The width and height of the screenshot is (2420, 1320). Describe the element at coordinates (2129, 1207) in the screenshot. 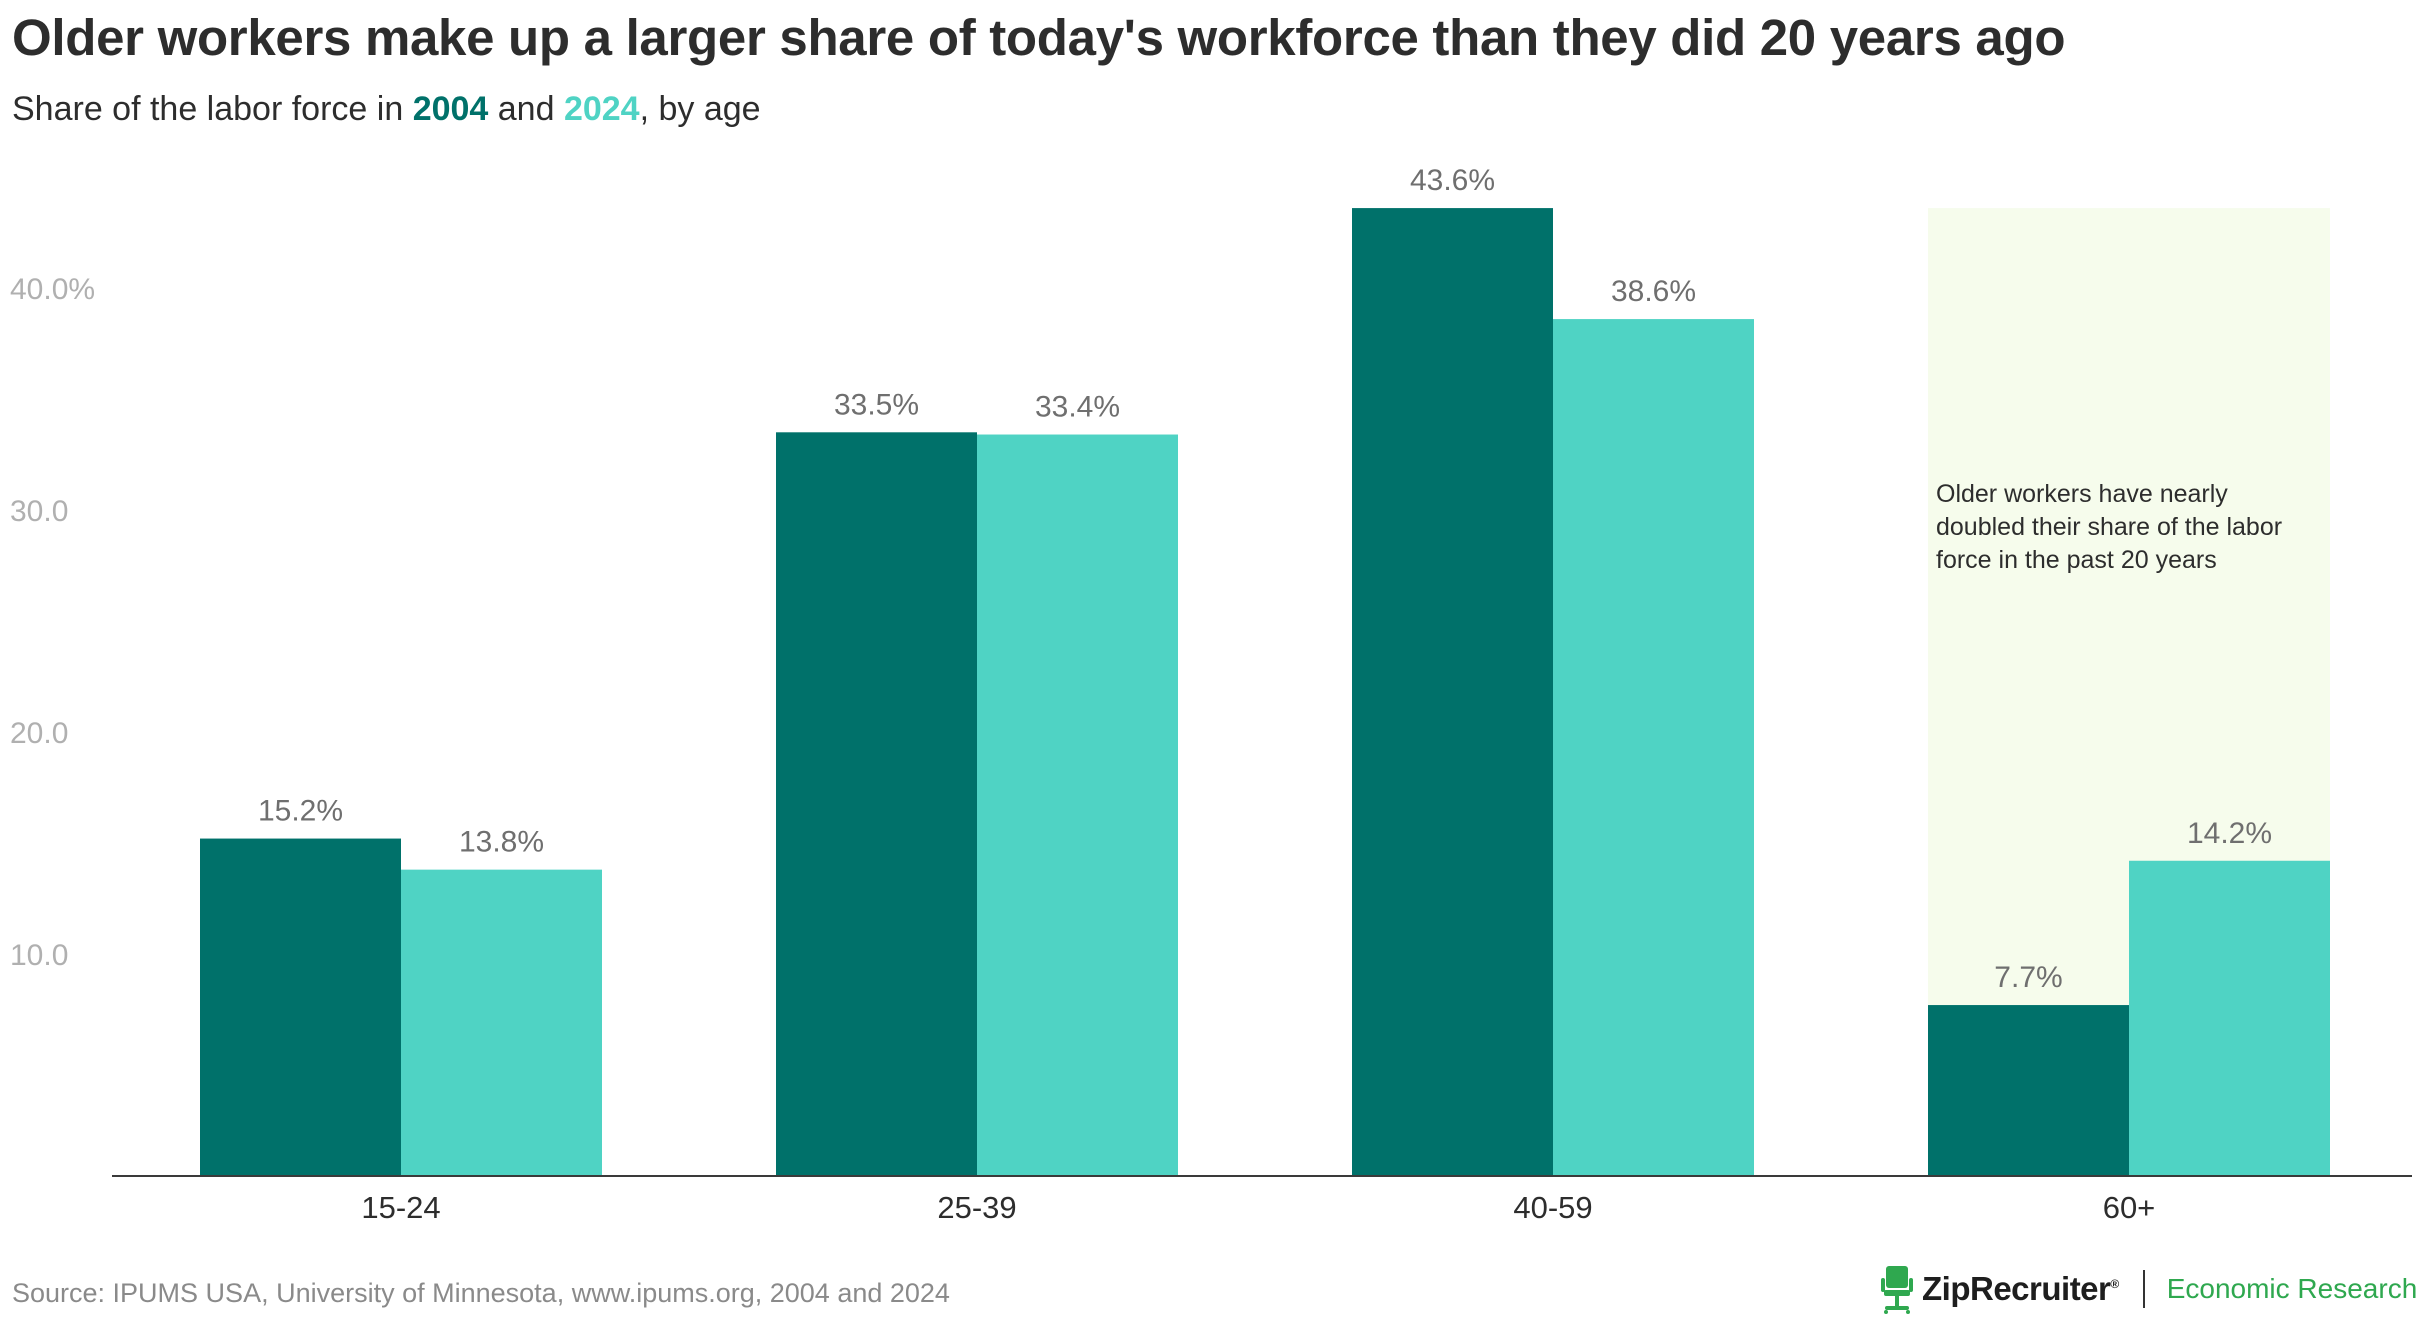

I see `x-tick-label: 60+` at that location.